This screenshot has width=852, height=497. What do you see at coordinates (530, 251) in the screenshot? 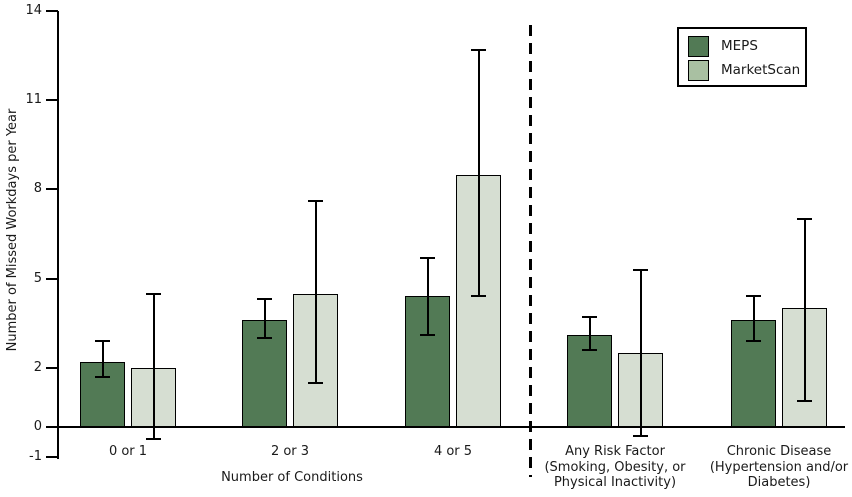
I see `section-divider-dashed-line` at bounding box center [530, 251].